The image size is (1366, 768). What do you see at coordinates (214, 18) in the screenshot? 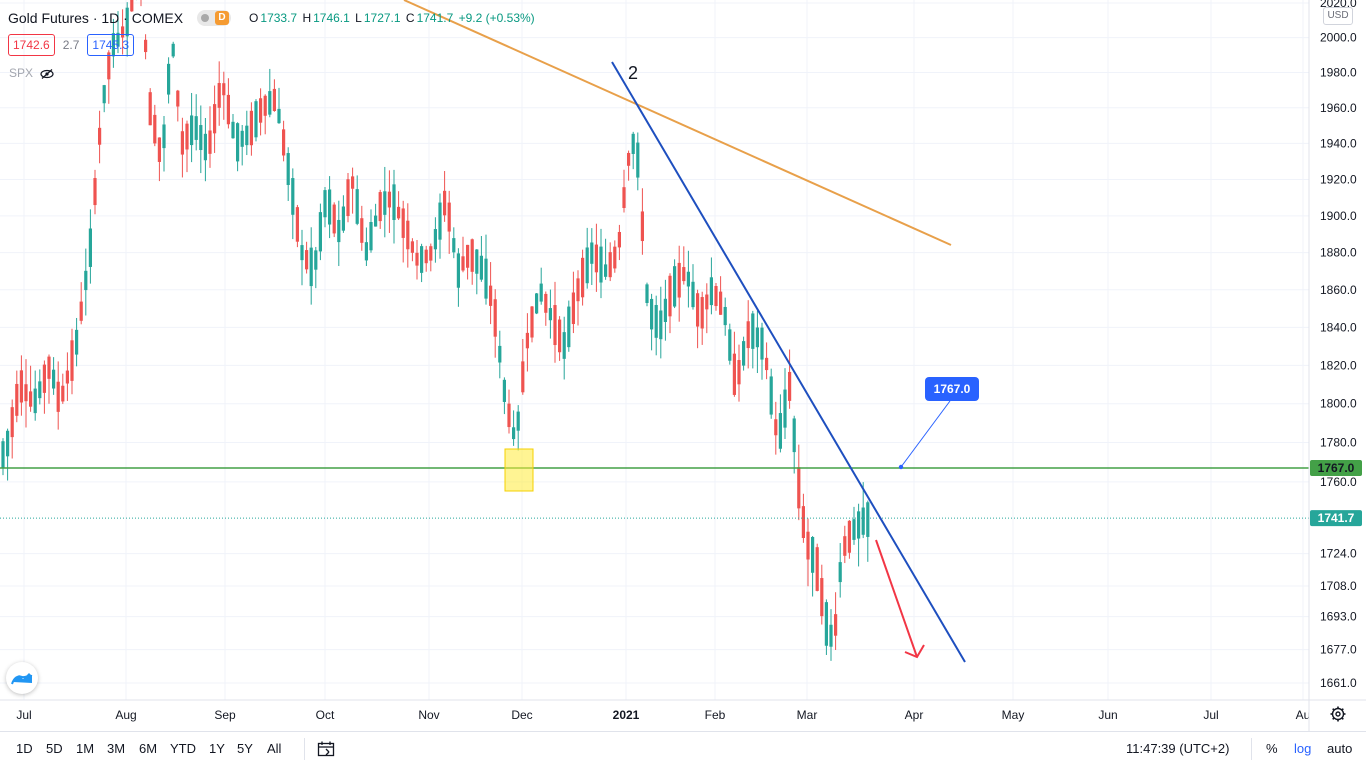
I see `data-status-badge: D` at bounding box center [214, 18].